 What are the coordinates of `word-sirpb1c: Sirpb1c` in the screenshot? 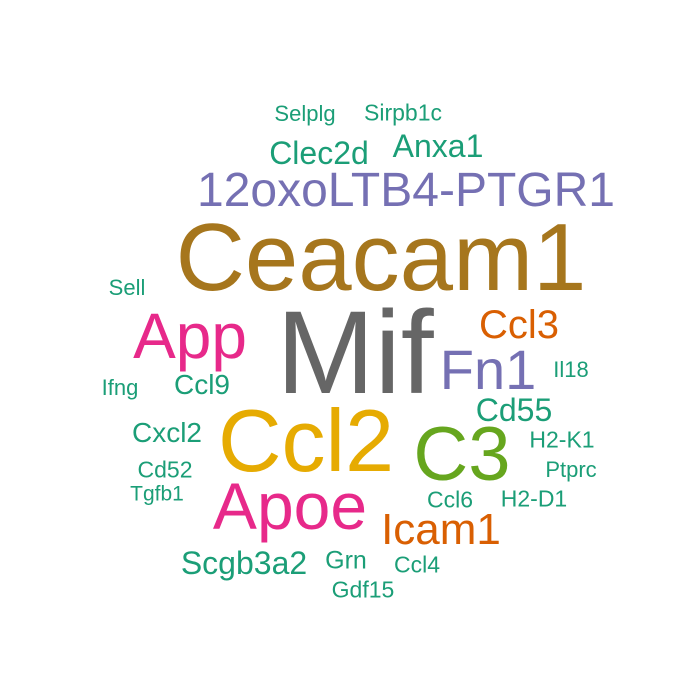 It's located at (403, 112).